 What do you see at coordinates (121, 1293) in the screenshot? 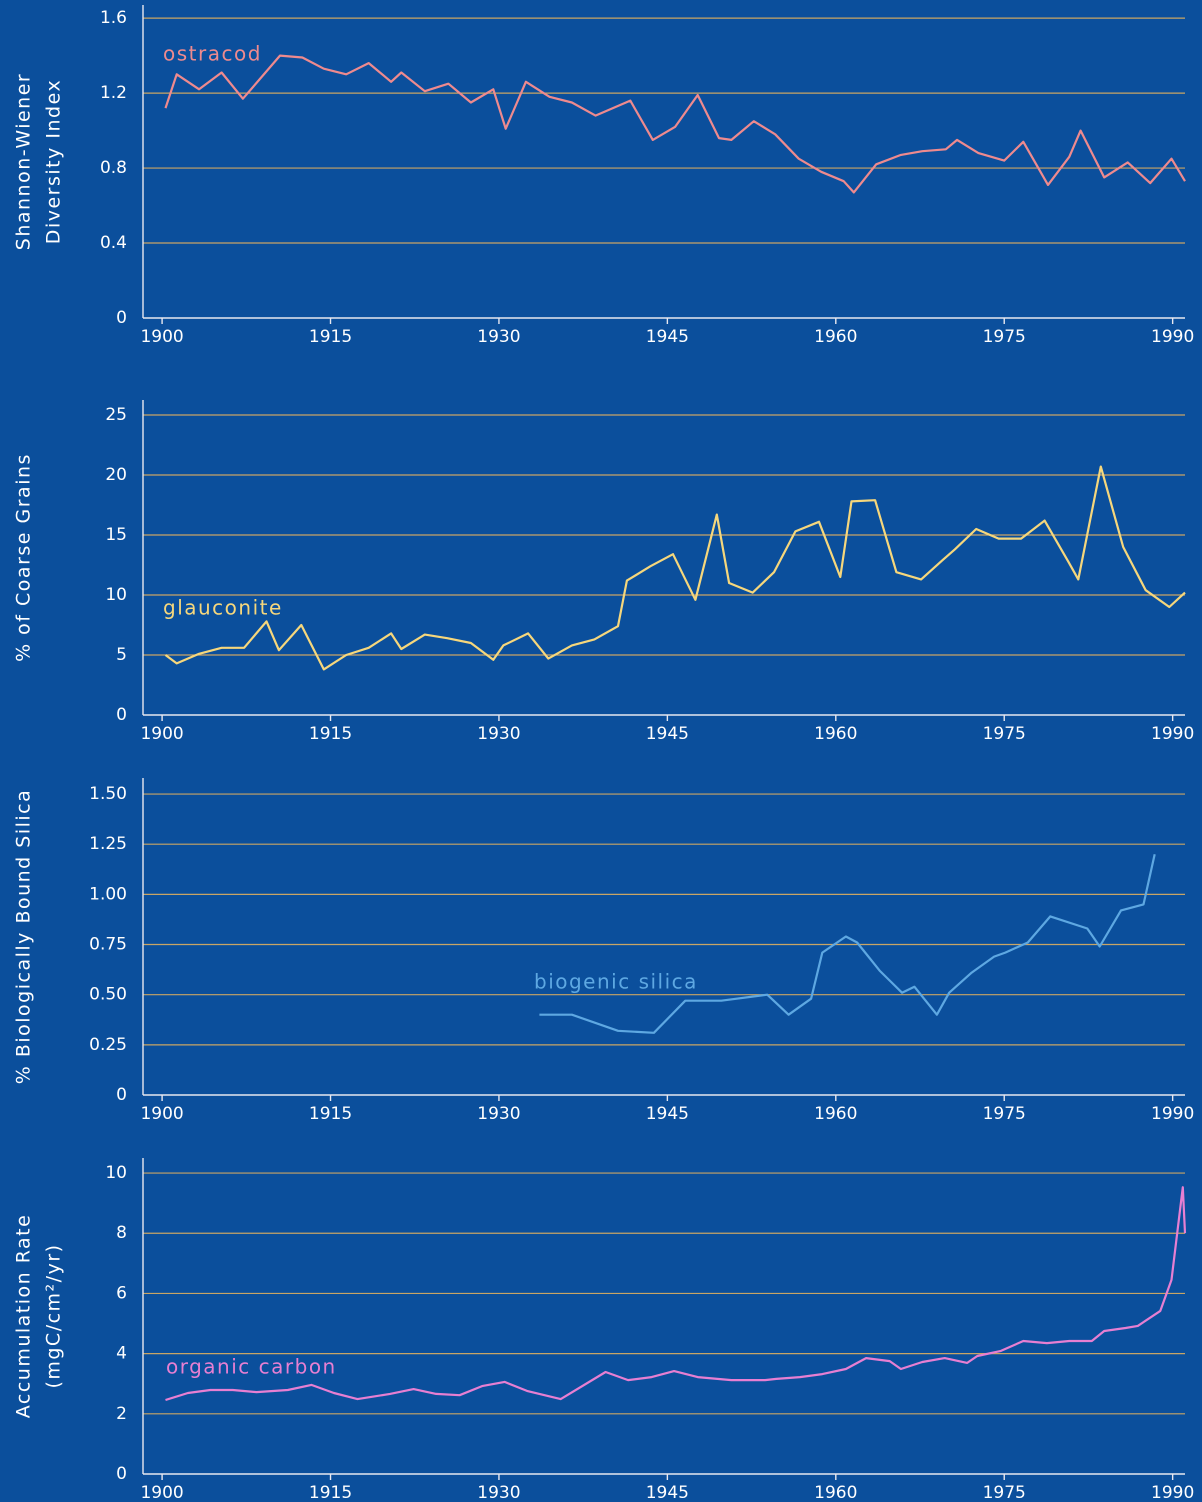
I see `y-tick-label: 6` at bounding box center [121, 1293].